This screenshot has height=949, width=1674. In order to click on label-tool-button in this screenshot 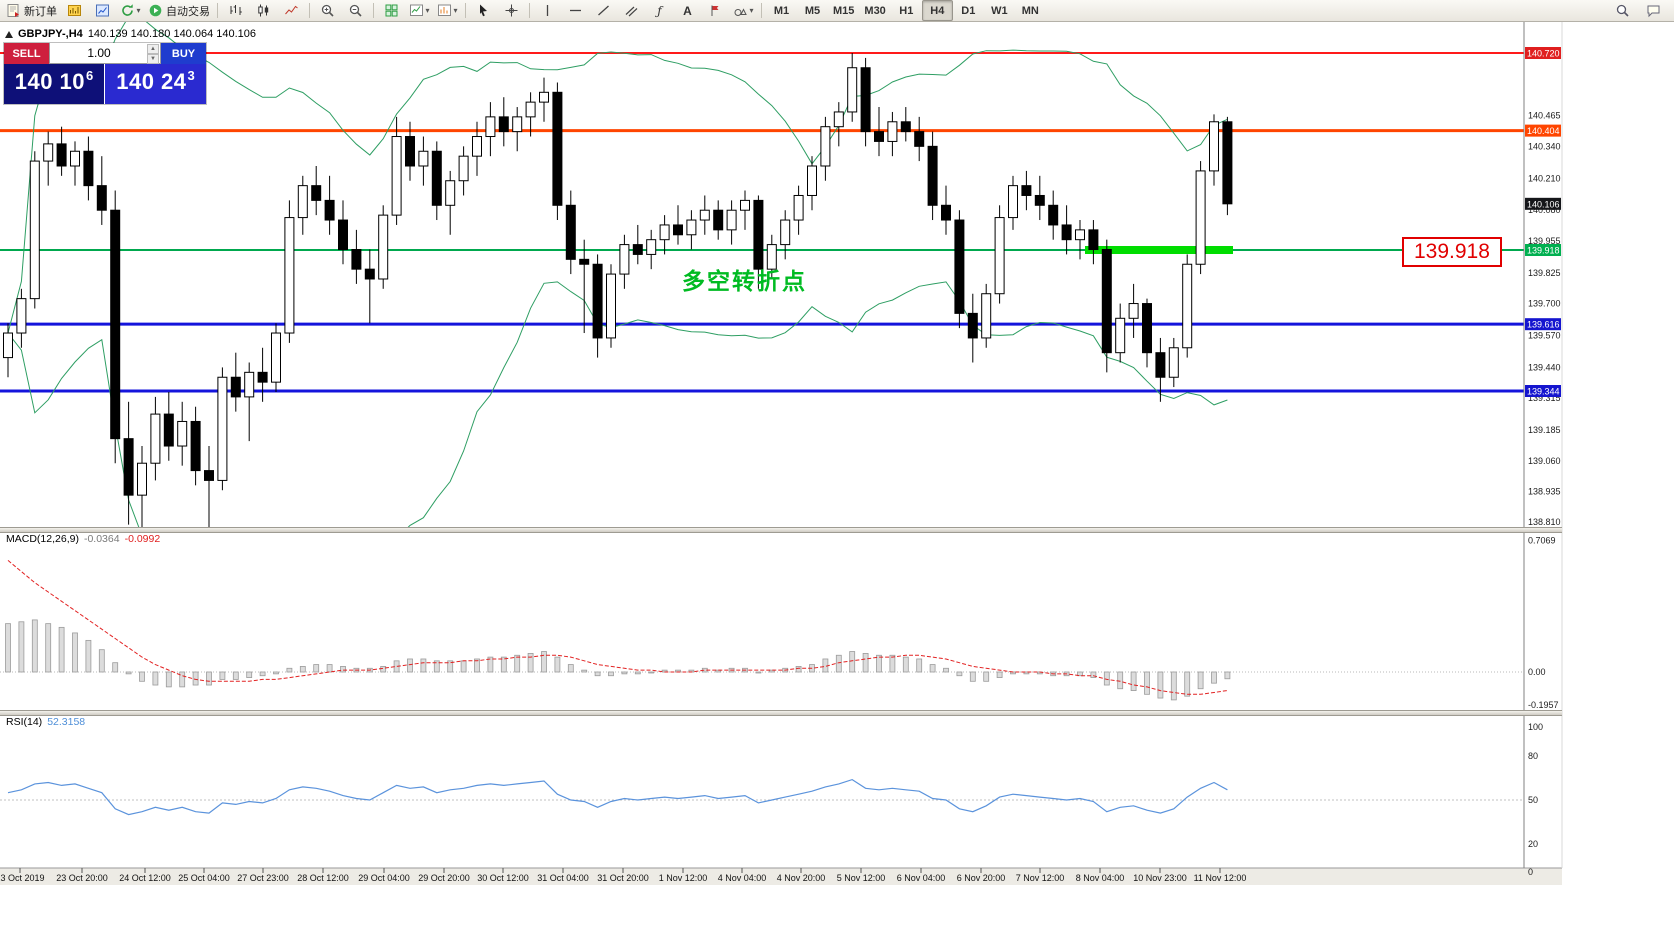, I will do `click(715, 10)`.